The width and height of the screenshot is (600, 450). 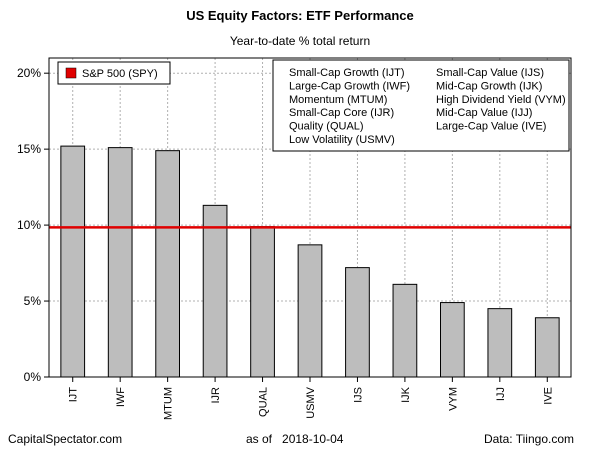 I want to click on bar-ive, so click(x=547, y=347).